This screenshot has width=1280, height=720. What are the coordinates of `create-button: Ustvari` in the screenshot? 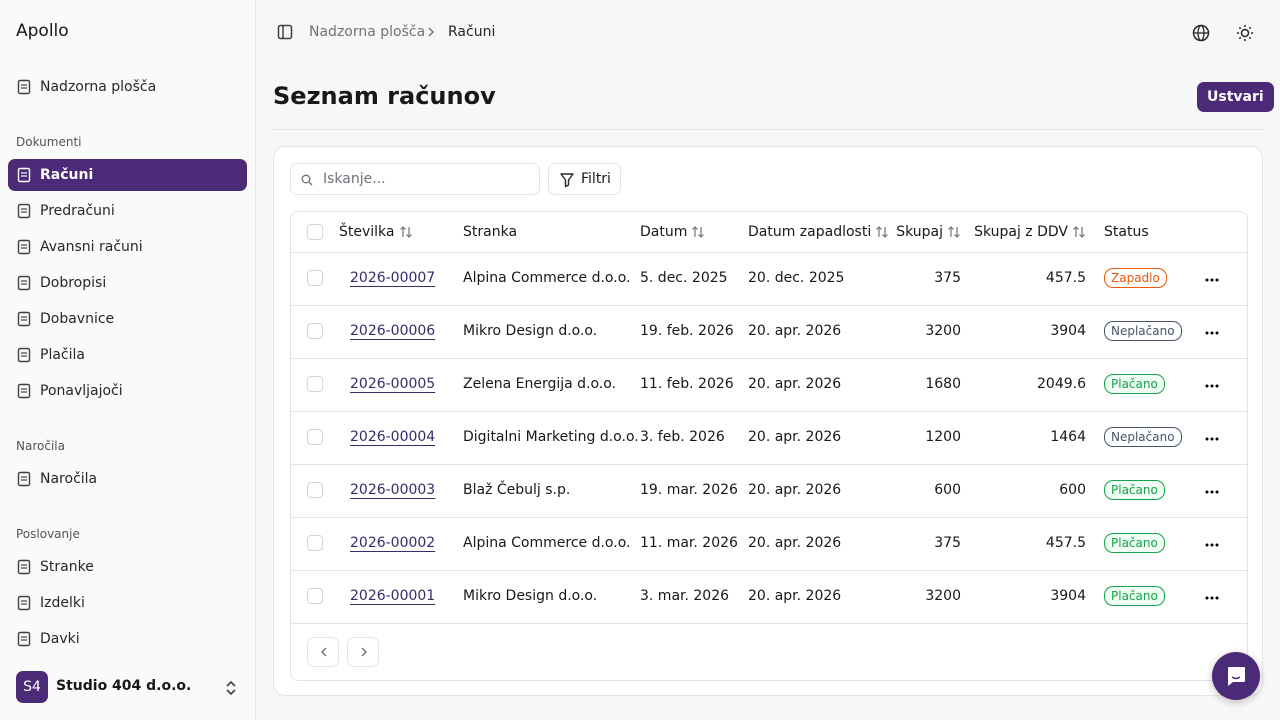 It's located at (1235, 97).